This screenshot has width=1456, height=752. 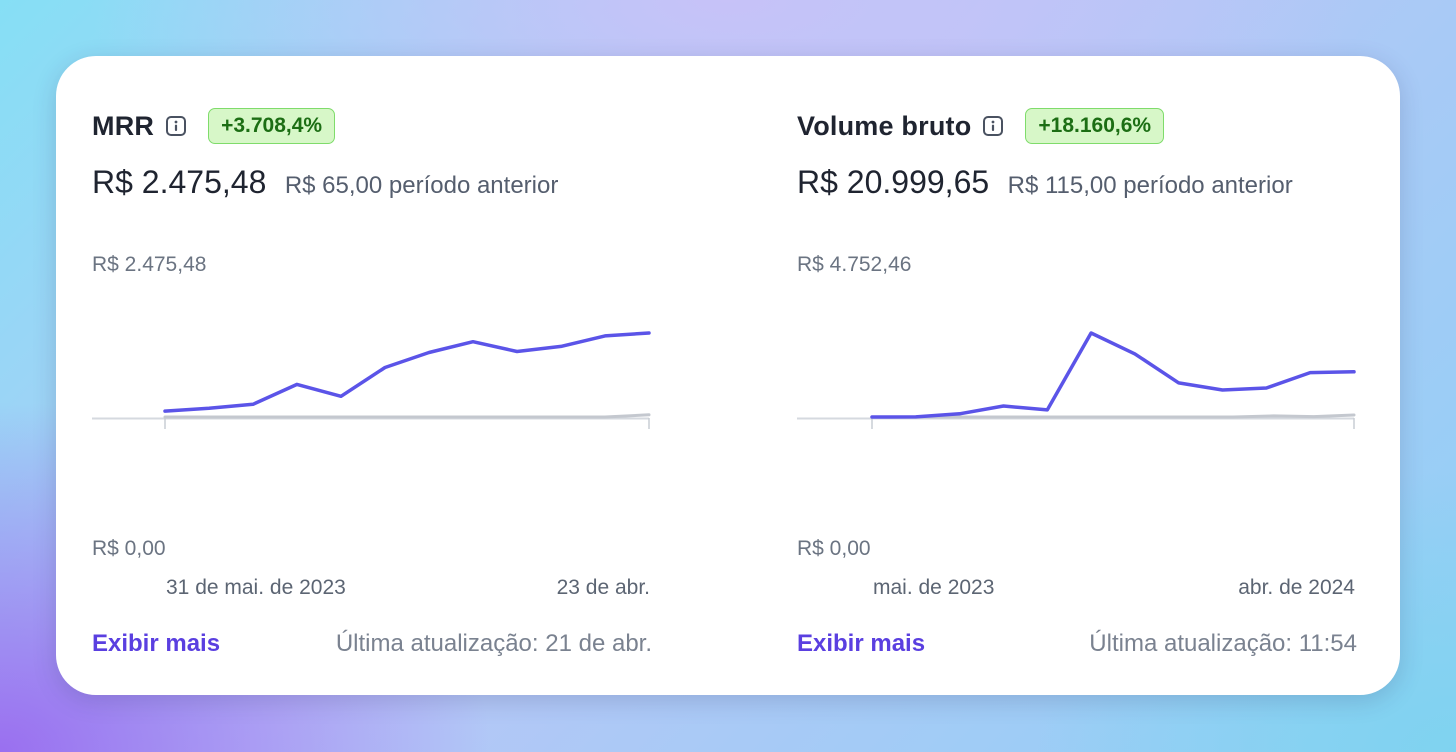 I want to click on mrr-last-updated: Última atualização: 21 de abr., so click(x=493, y=643).